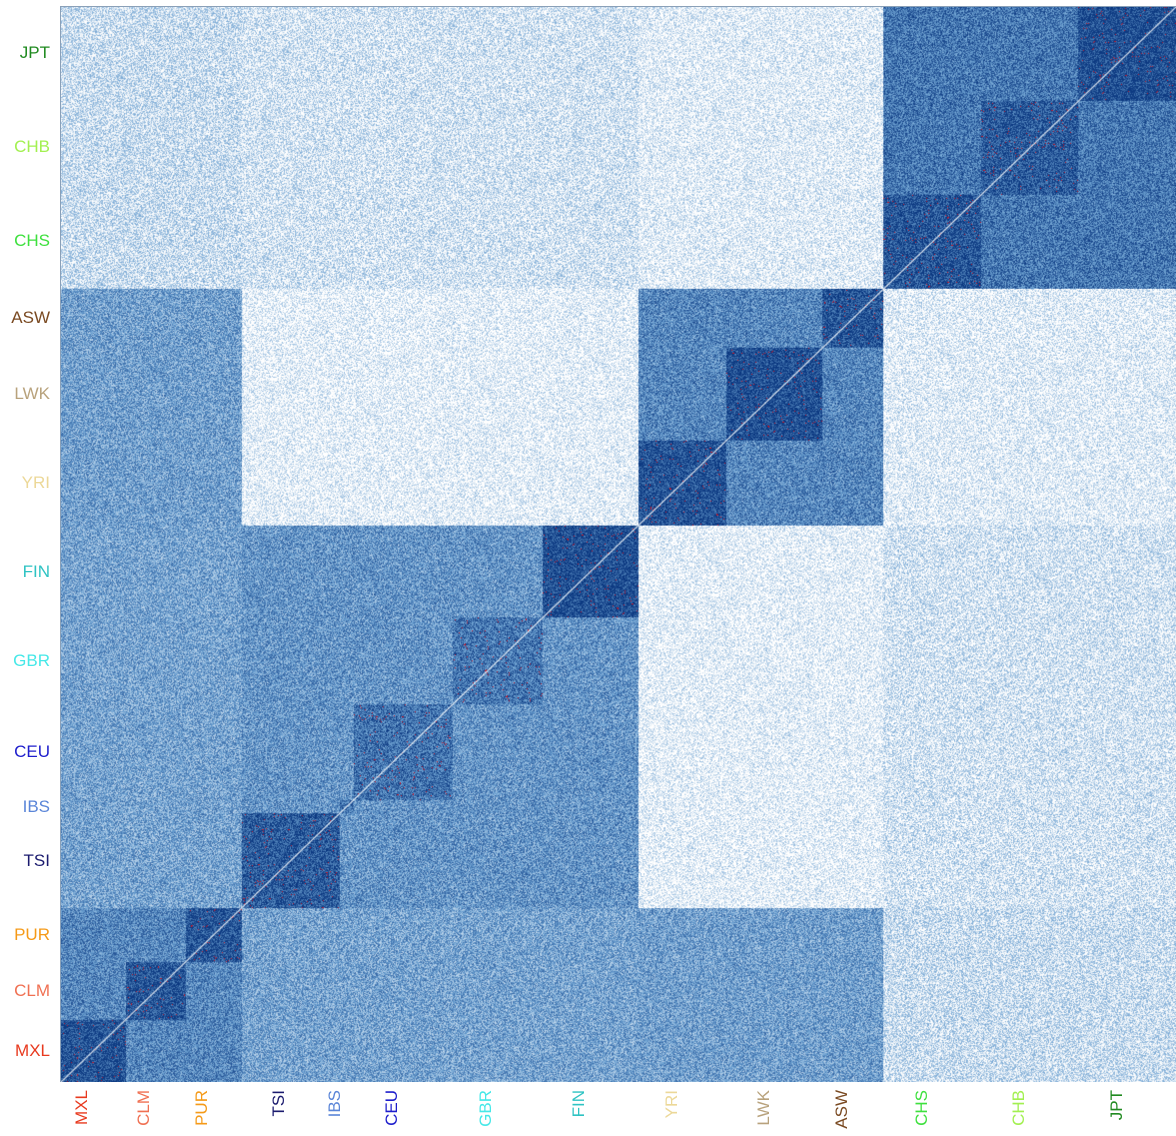  What do you see at coordinates (35, 482) in the screenshot?
I see `y-tick-label-yri: YRI` at bounding box center [35, 482].